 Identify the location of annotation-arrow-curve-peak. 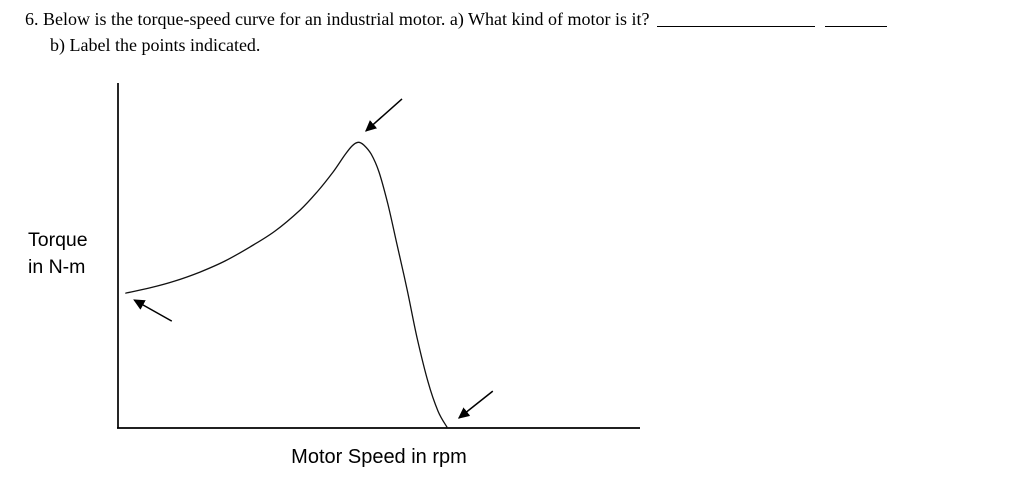
(384, 115).